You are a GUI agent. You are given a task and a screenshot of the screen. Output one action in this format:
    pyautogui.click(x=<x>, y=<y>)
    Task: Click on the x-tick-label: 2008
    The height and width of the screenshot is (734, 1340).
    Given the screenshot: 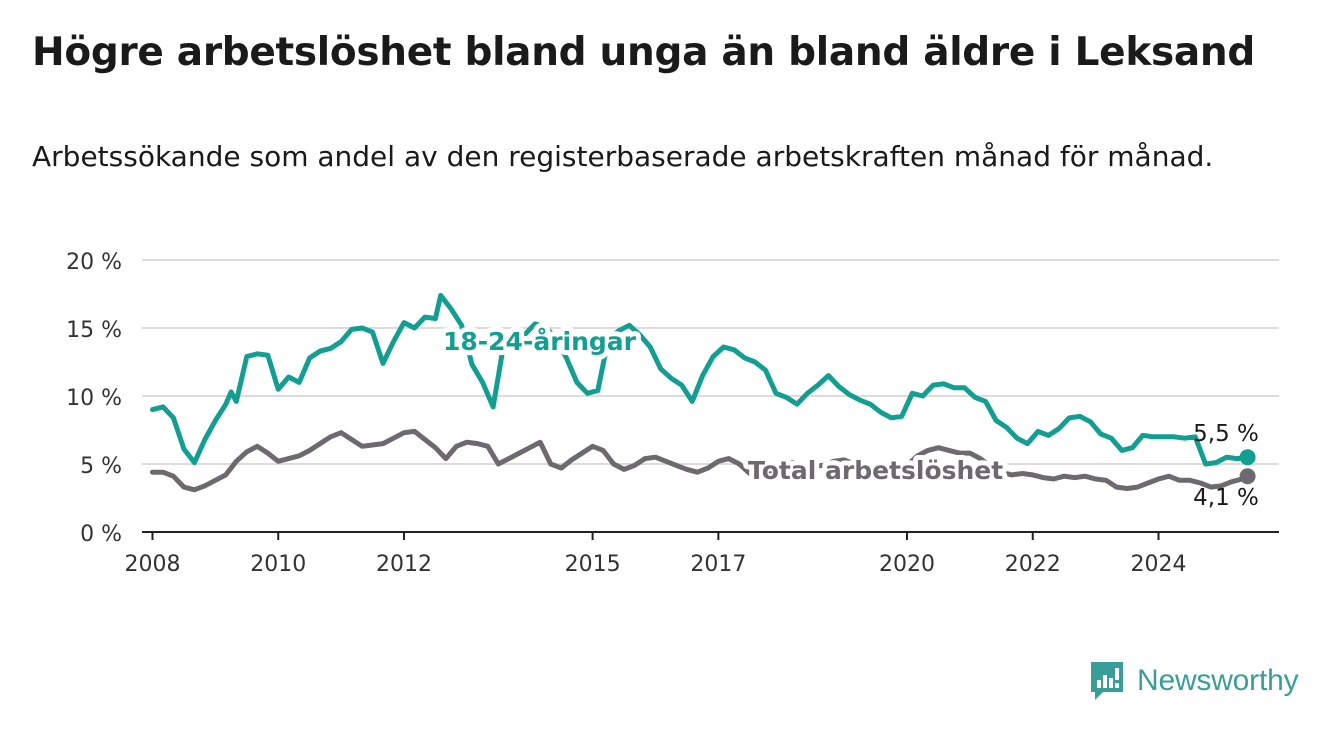 What is the action you would take?
    pyautogui.click(x=152, y=564)
    